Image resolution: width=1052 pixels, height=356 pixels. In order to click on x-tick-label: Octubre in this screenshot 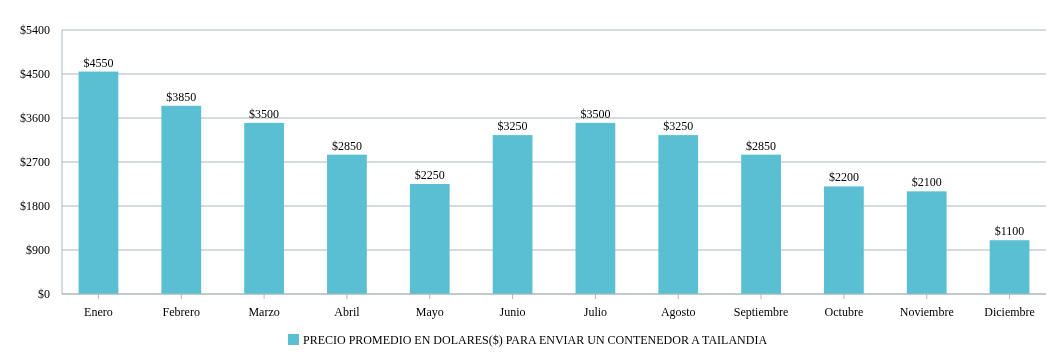, I will do `click(844, 312)`.